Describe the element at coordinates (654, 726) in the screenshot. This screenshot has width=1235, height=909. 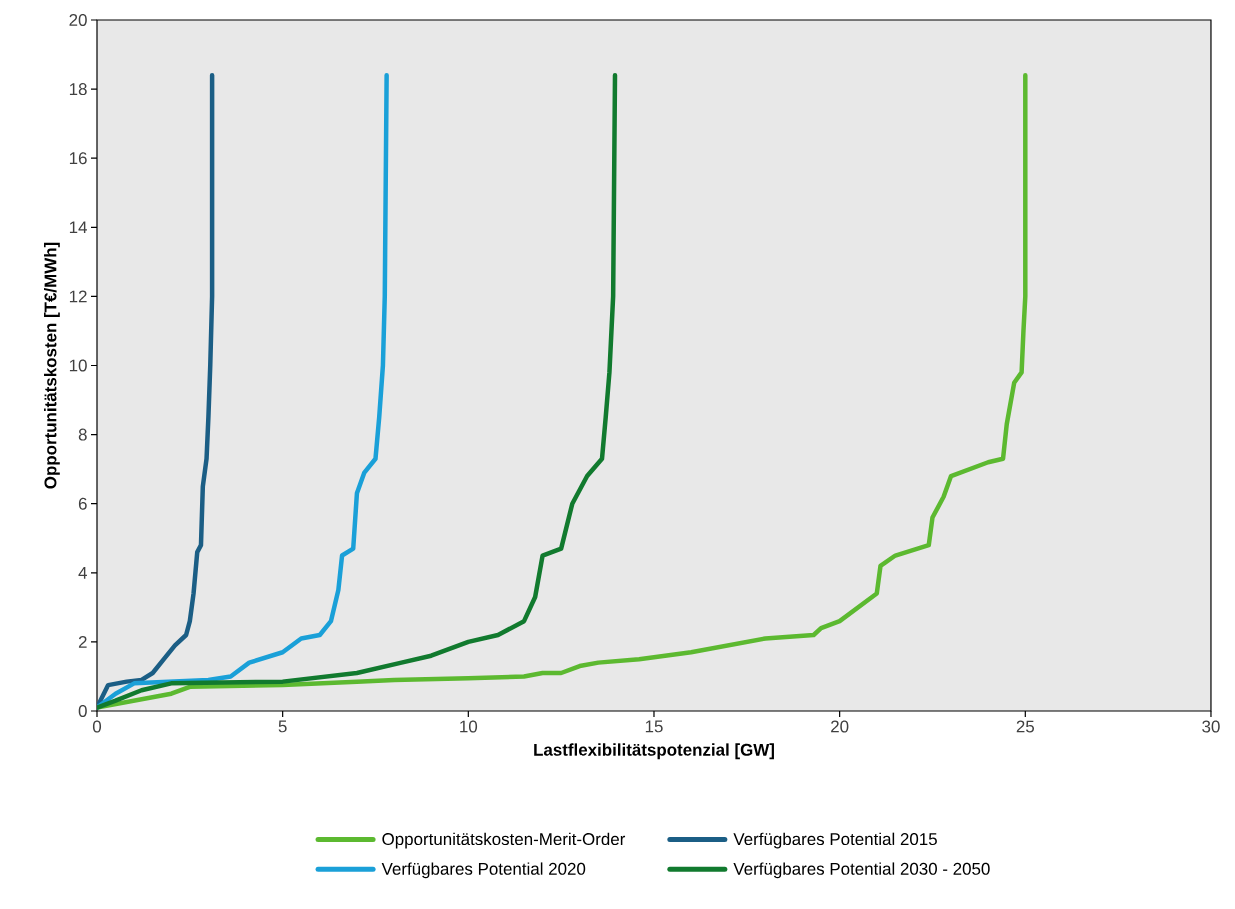
I see `x-tick-label: 15` at that location.